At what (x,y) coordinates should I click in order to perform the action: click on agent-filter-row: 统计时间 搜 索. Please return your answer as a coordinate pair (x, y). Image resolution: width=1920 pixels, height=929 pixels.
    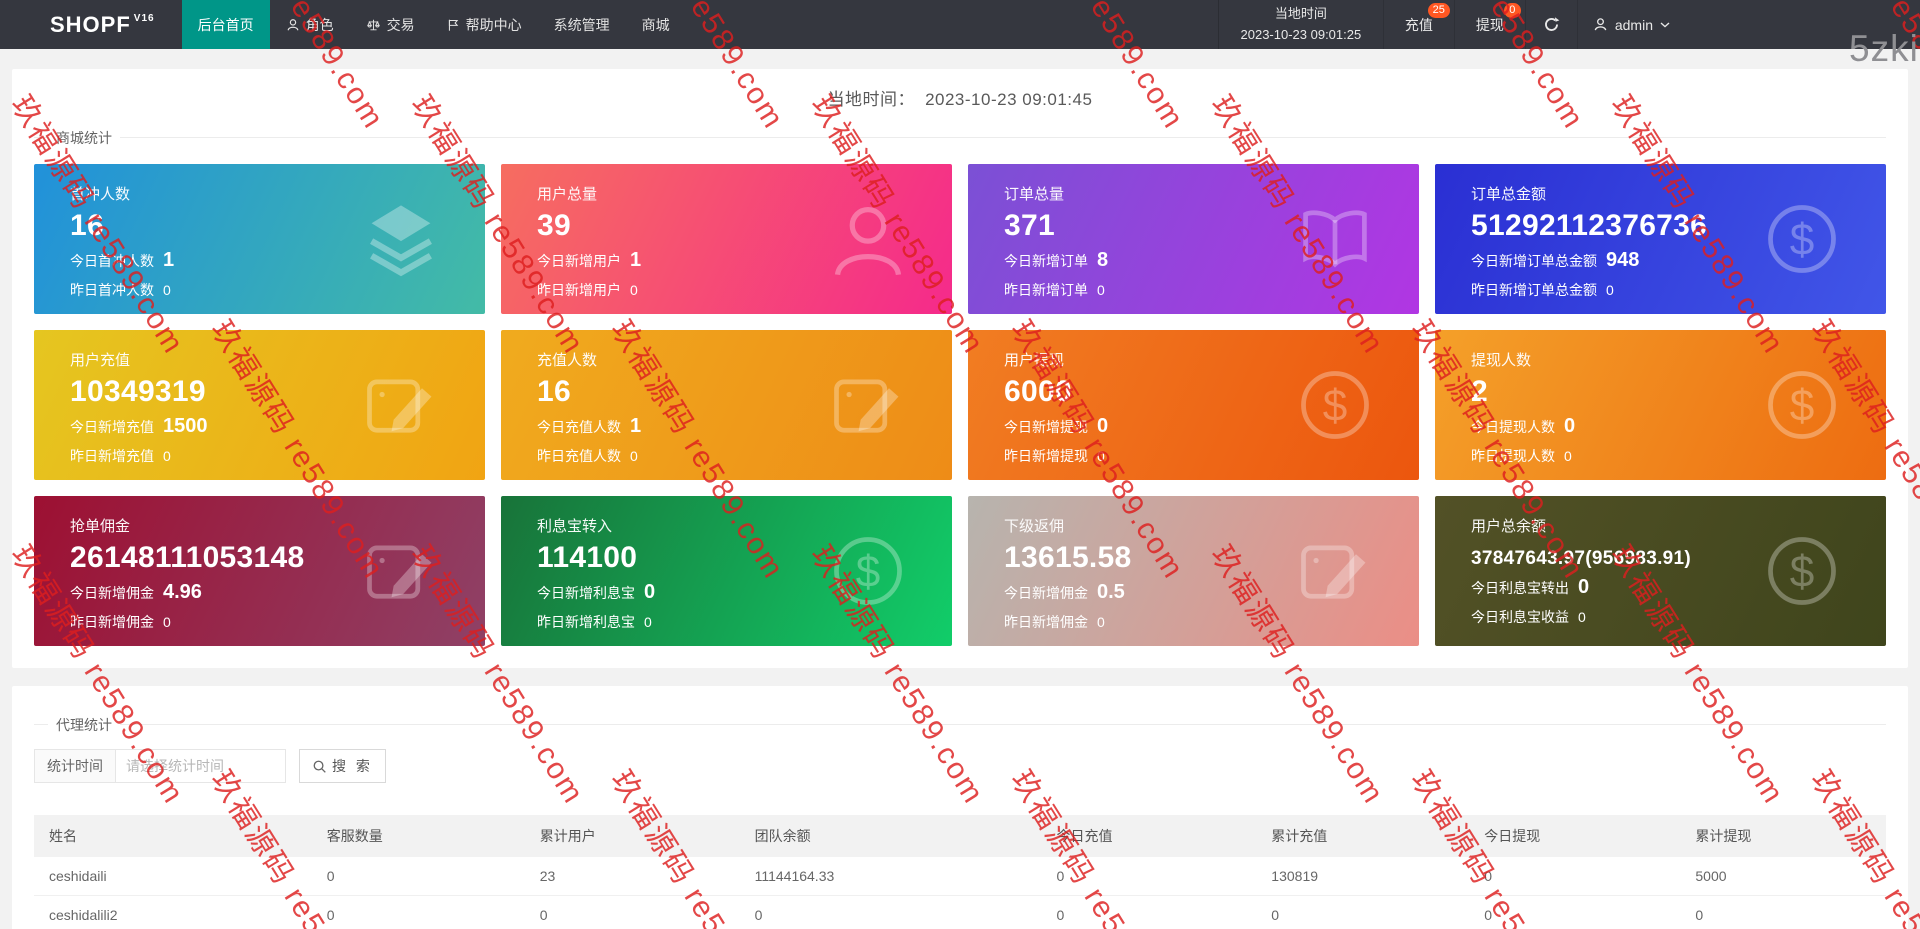
    Looking at the image, I should click on (960, 766).